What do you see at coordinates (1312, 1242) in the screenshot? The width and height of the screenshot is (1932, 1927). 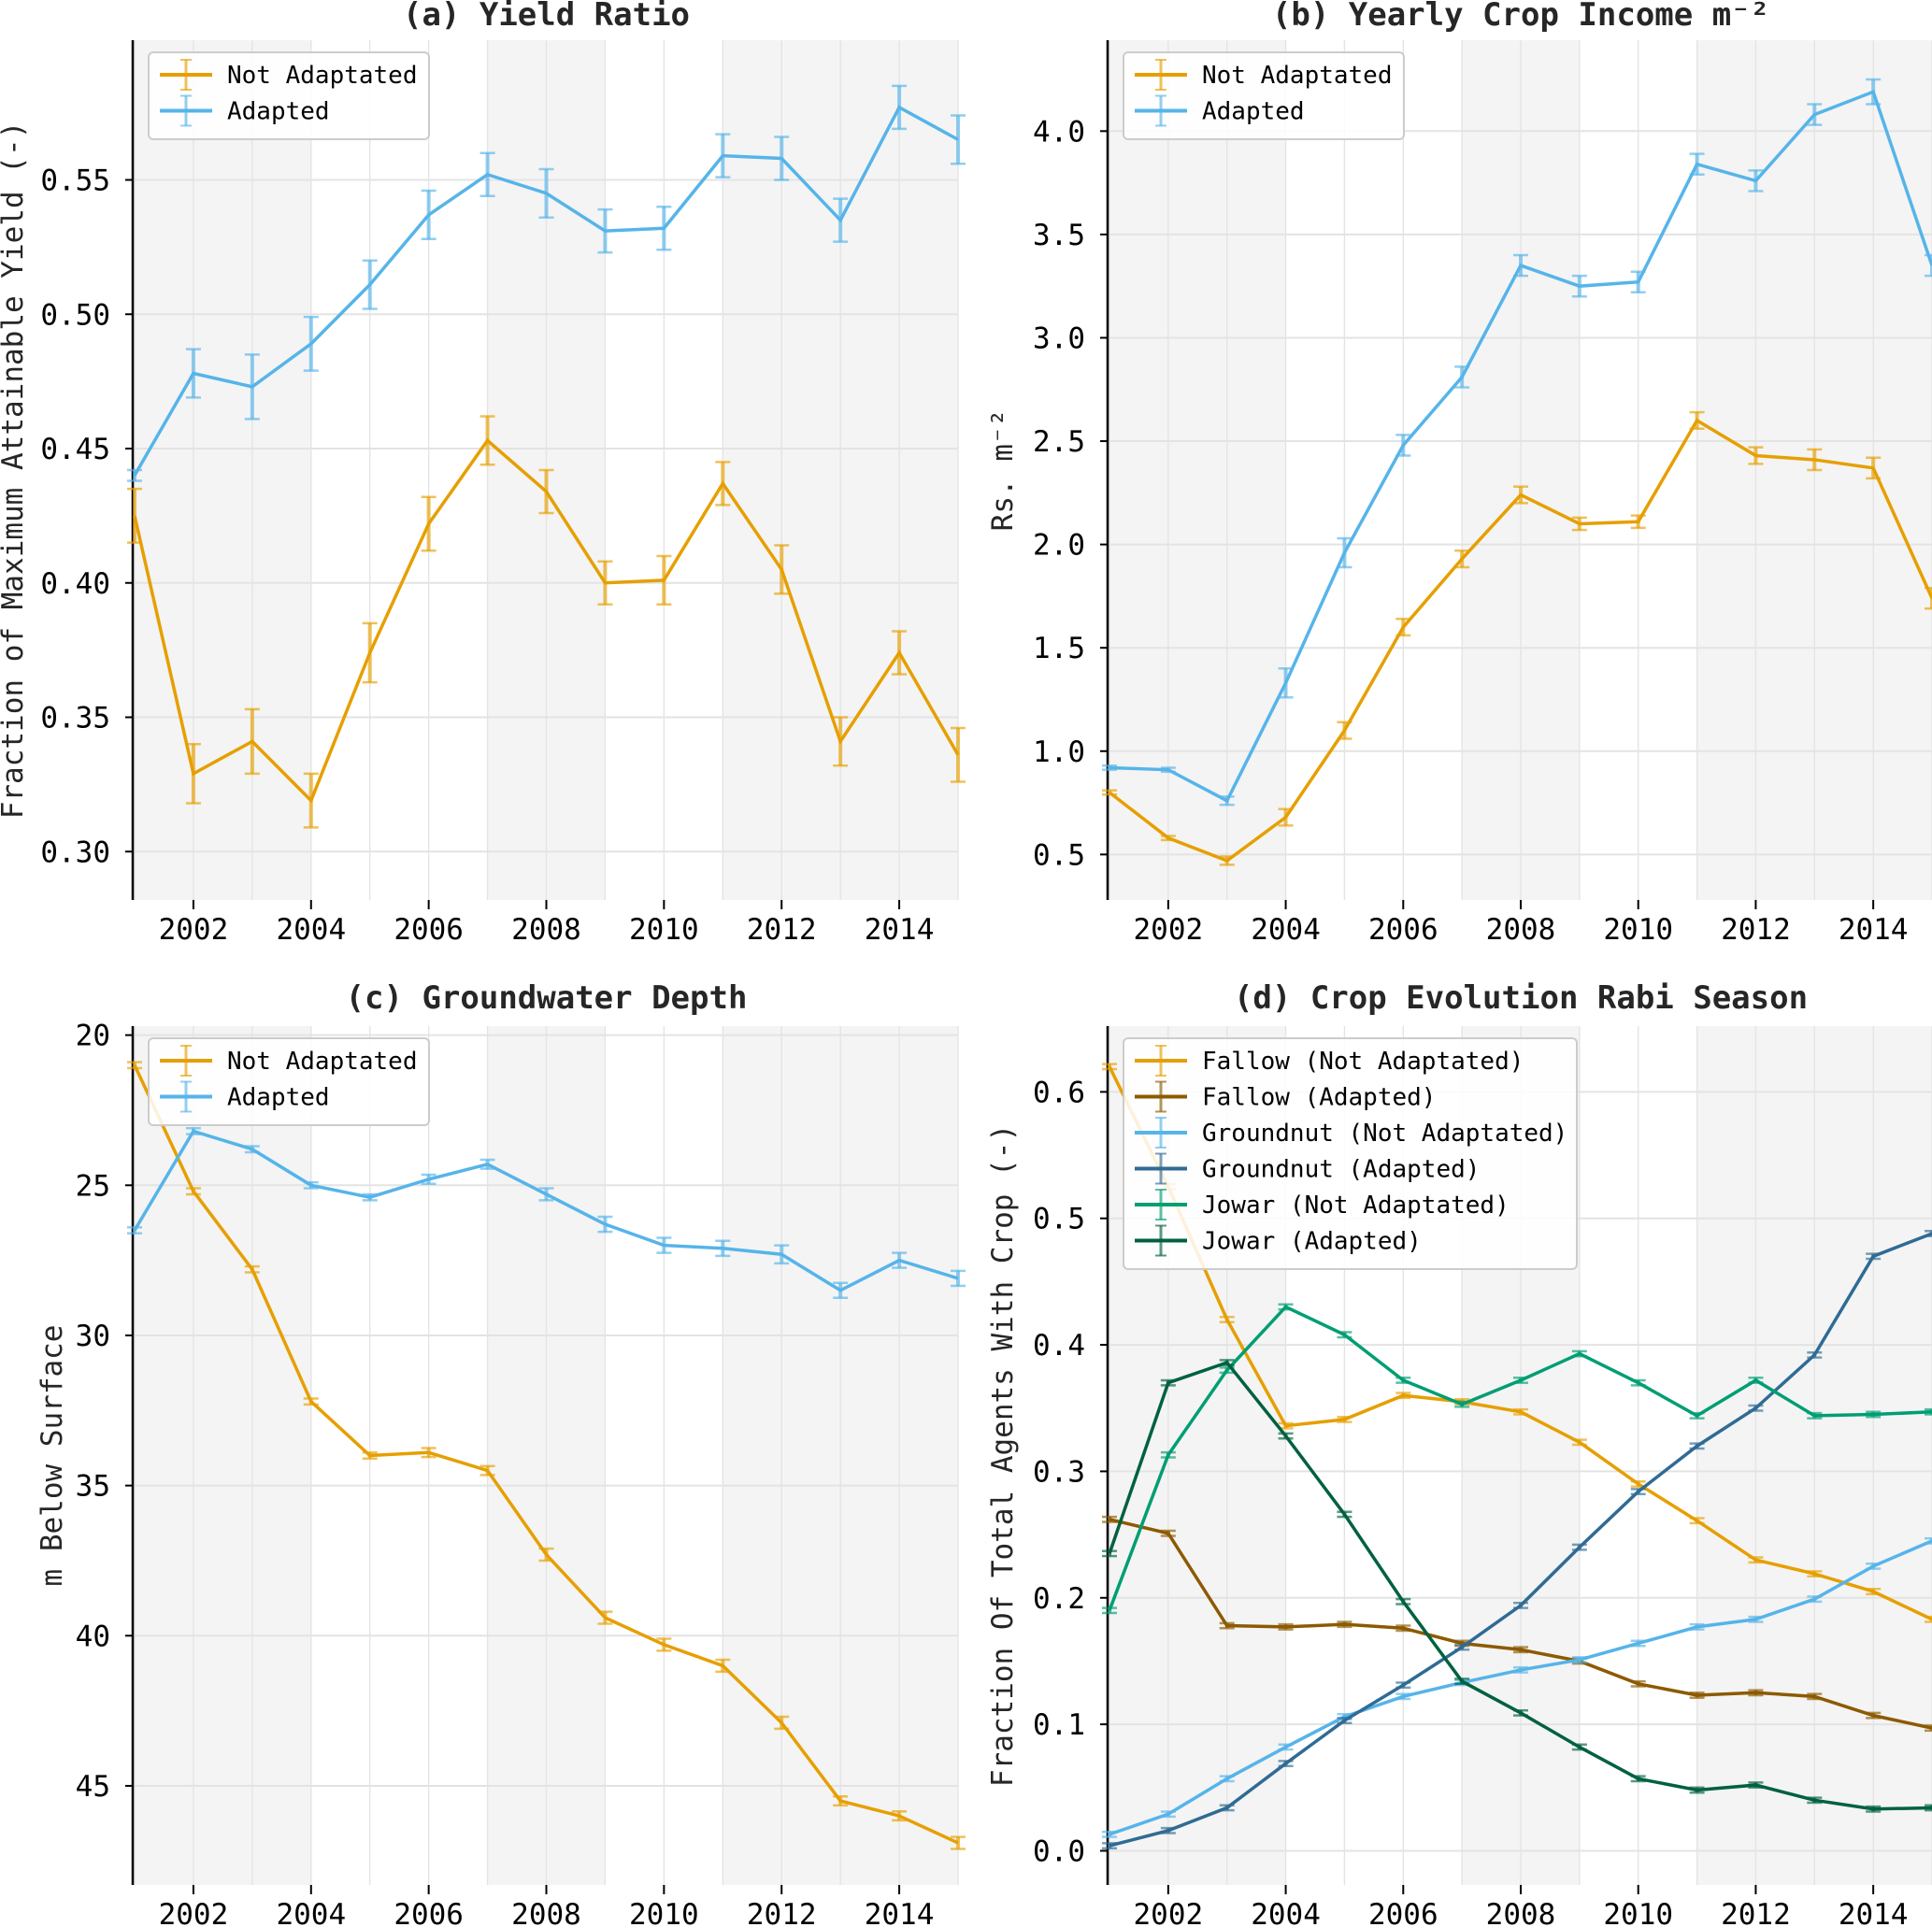 I see `legend-label: Jowar (Adapted)` at bounding box center [1312, 1242].